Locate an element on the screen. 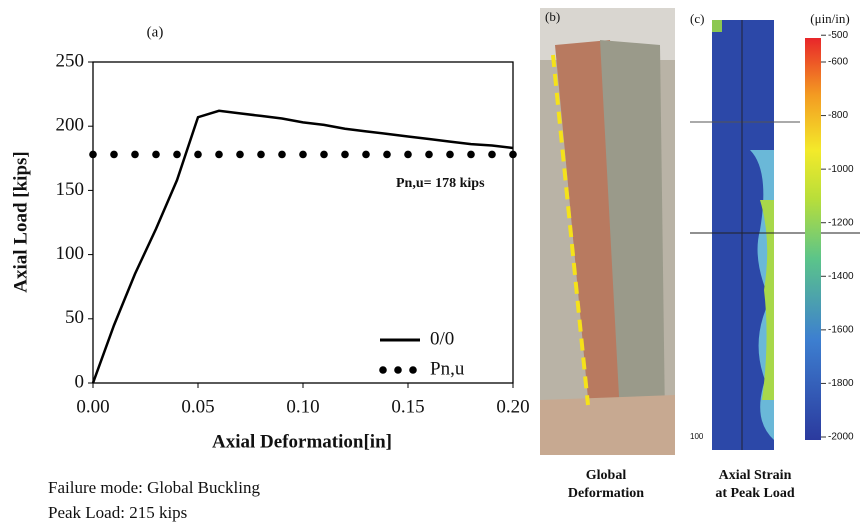 The image size is (863, 529). legend-label: 0/0 is located at coordinates (442, 338).